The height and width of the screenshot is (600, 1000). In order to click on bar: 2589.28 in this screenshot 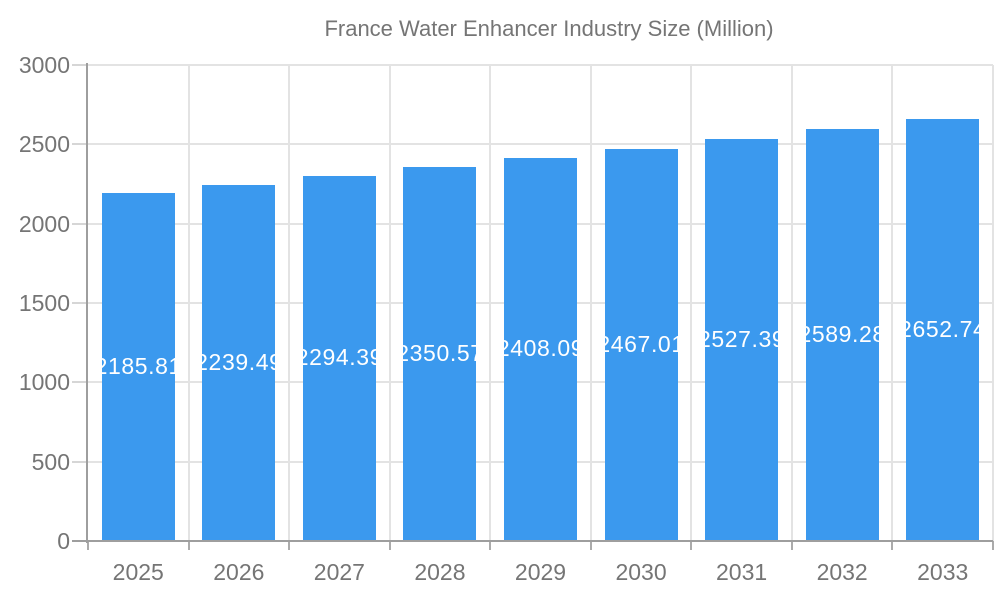, I will do `click(842, 334)`.